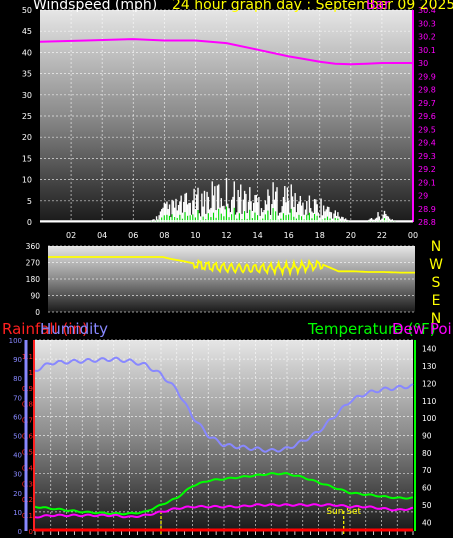 Image resolution: width=453 pixels, height=538 pixels. What do you see at coordinates (429, 418) in the screenshot?
I see `temperature-y-tick-label: 100` at bounding box center [429, 418].